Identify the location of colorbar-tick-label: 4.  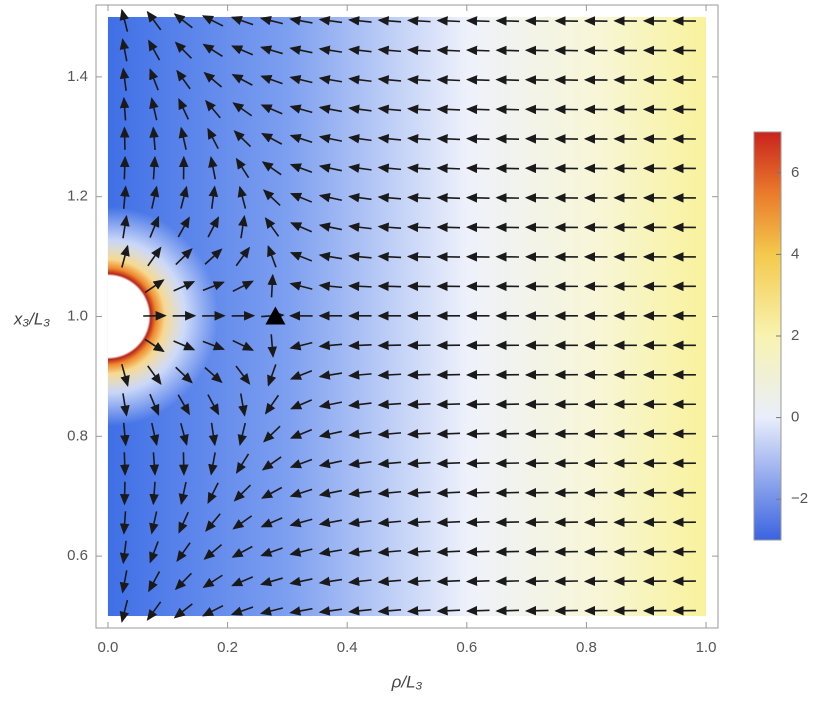
(795, 253).